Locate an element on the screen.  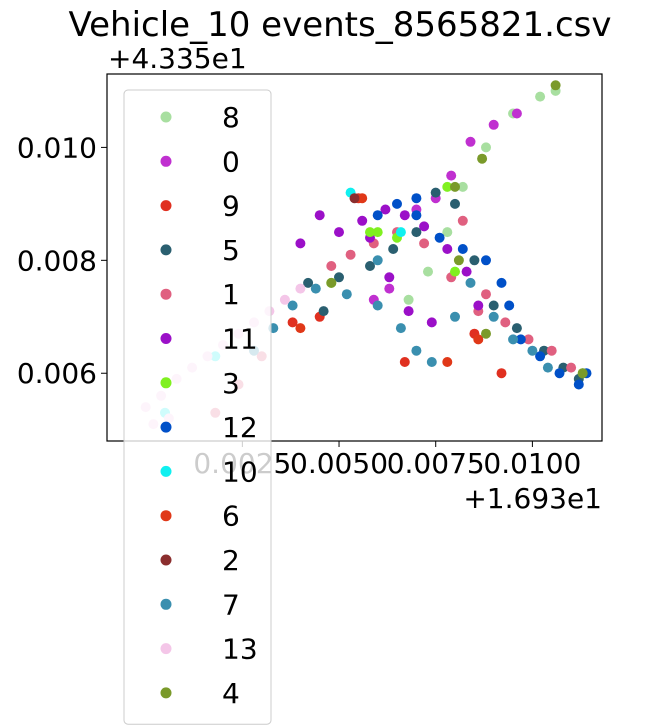
chart-title: Vehicle_10 events_8565821.csv is located at coordinates (340, 25).